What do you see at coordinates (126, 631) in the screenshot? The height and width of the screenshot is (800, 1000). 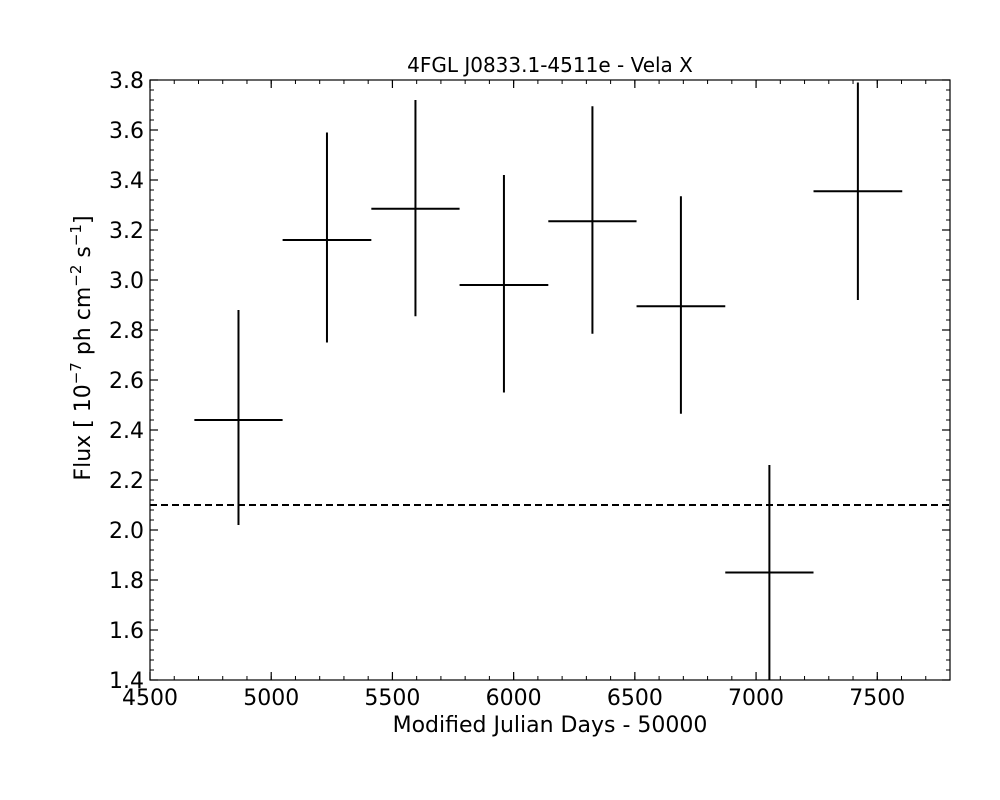 I see `y-tick-label: 1.6` at bounding box center [126, 631].